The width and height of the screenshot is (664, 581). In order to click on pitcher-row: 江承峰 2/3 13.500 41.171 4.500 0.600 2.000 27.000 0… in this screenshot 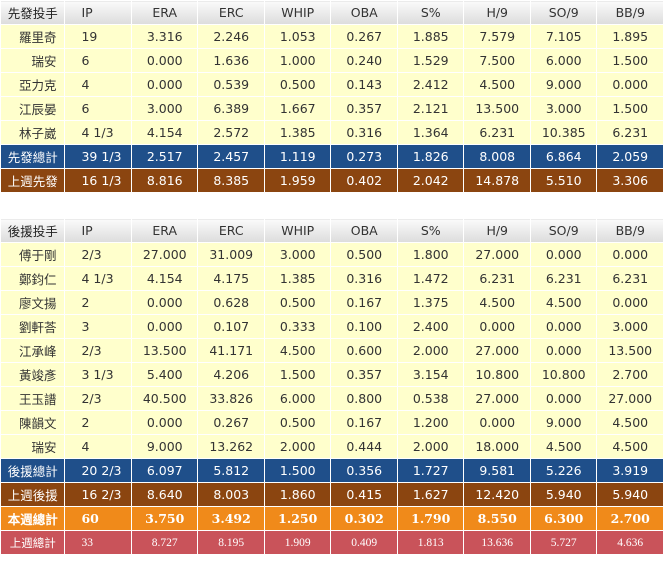, I will do `click(332, 350)`.